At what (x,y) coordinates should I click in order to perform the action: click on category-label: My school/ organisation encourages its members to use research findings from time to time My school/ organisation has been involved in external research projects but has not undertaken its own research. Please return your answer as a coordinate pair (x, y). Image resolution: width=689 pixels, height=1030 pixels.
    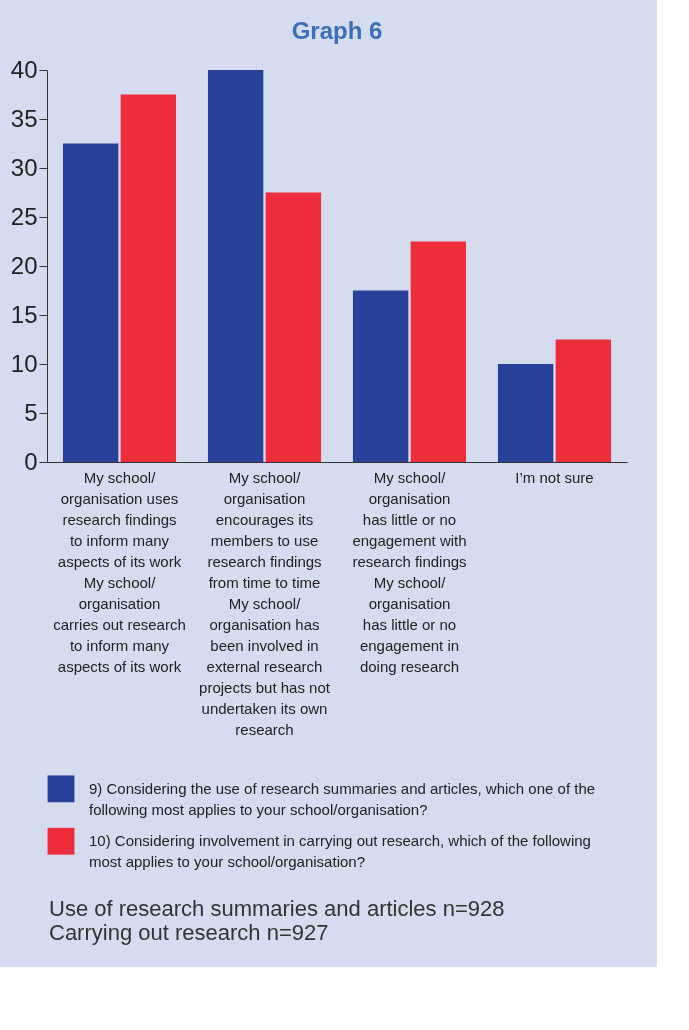
    Looking at the image, I should click on (264, 603).